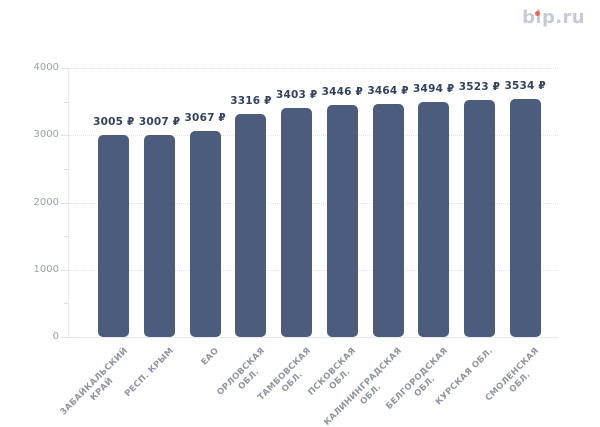 The width and height of the screenshot is (600, 427). I want to click on x-axis-label-line: ЗАБАЙКАЛЬСКИЙ, so click(94, 382).